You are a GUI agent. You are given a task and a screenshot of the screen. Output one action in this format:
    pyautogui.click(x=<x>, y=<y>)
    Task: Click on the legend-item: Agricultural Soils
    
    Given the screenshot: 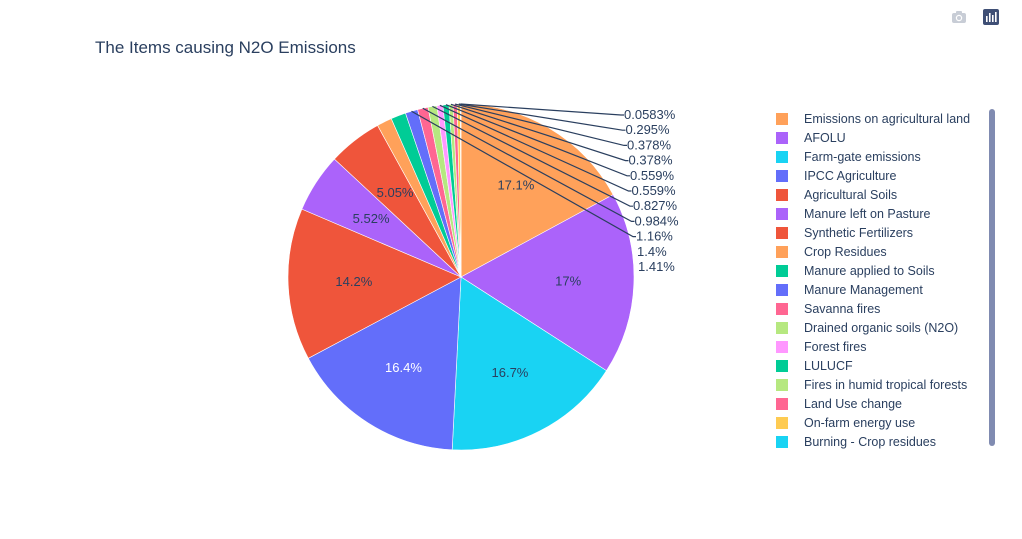 What is the action you would take?
    pyautogui.click(x=873, y=194)
    